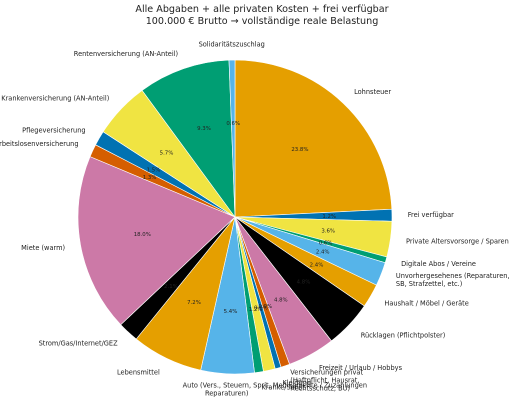 The width and height of the screenshot is (525, 419). What do you see at coordinates (232, 44) in the screenshot?
I see `slice-label: Solidaritätszuschlag` at bounding box center [232, 44].